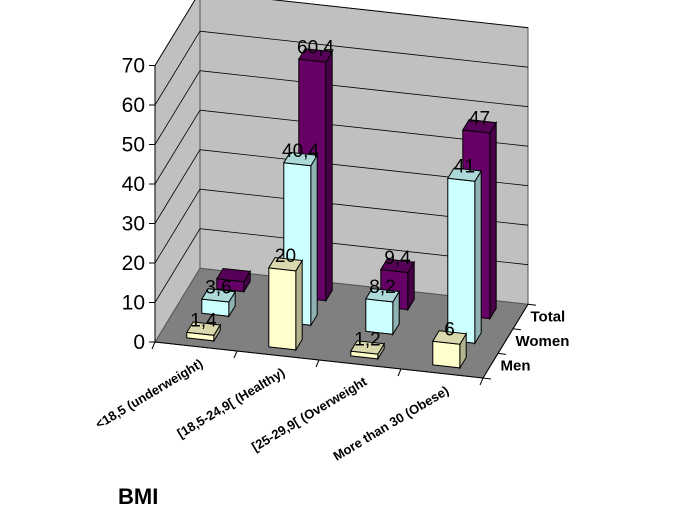 This screenshot has width=677, height=517. I want to click on series-label-men: Men, so click(516, 366).